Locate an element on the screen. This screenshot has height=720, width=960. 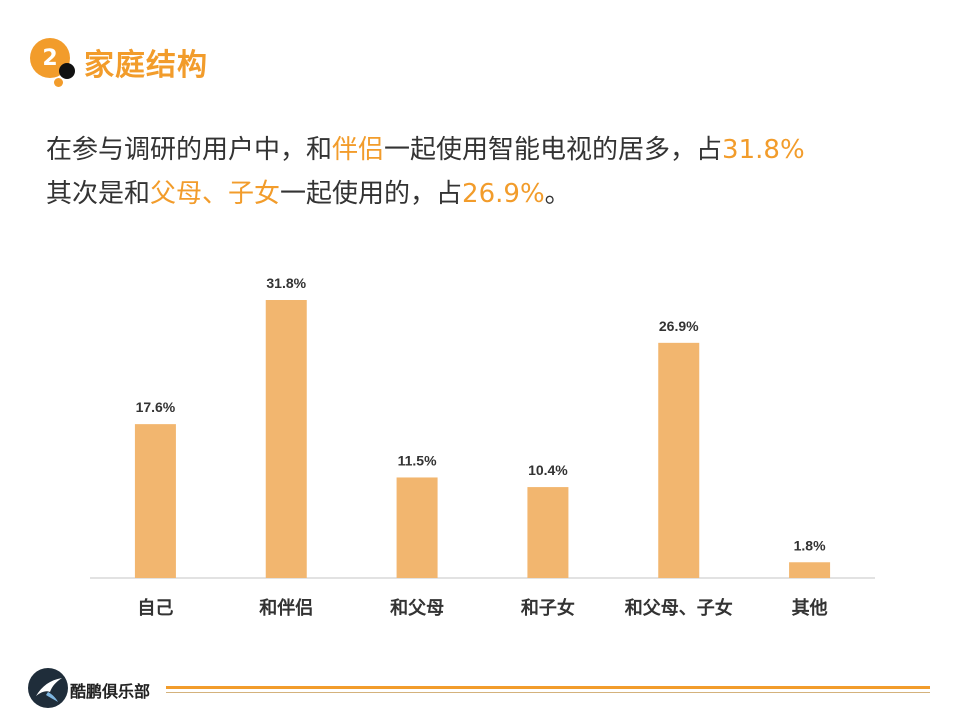
summary-line2-highlight-pct: 26.9% is located at coordinates (503, 194).